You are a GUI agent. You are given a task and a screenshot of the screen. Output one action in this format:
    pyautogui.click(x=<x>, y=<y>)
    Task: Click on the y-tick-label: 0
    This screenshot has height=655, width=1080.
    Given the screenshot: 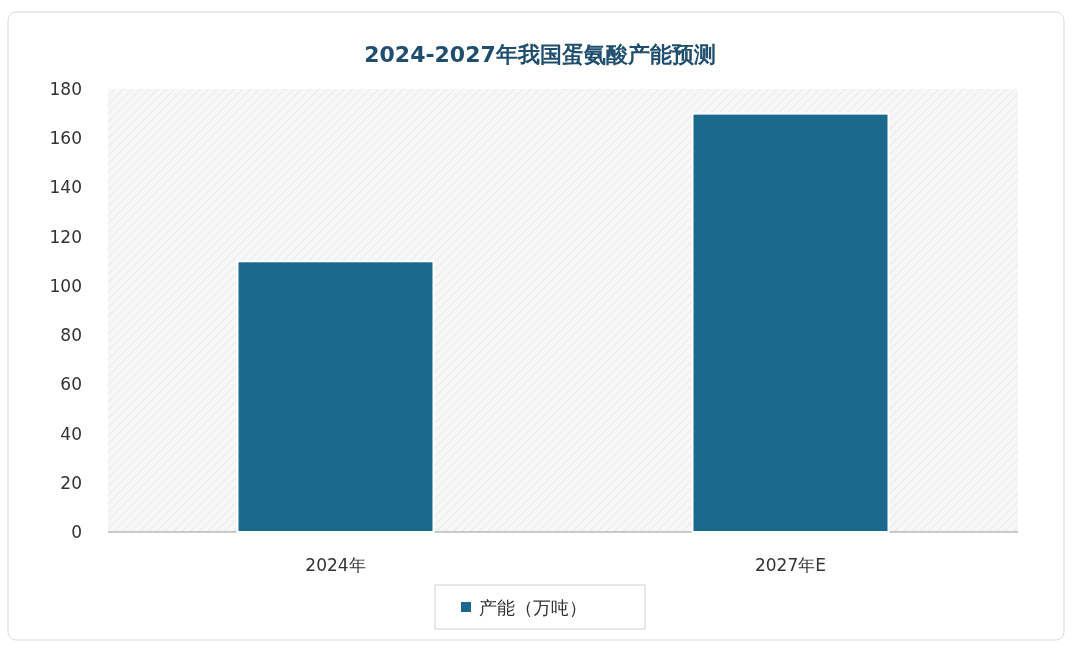 What is the action you would take?
    pyautogui.click(x=76, y=532)
    